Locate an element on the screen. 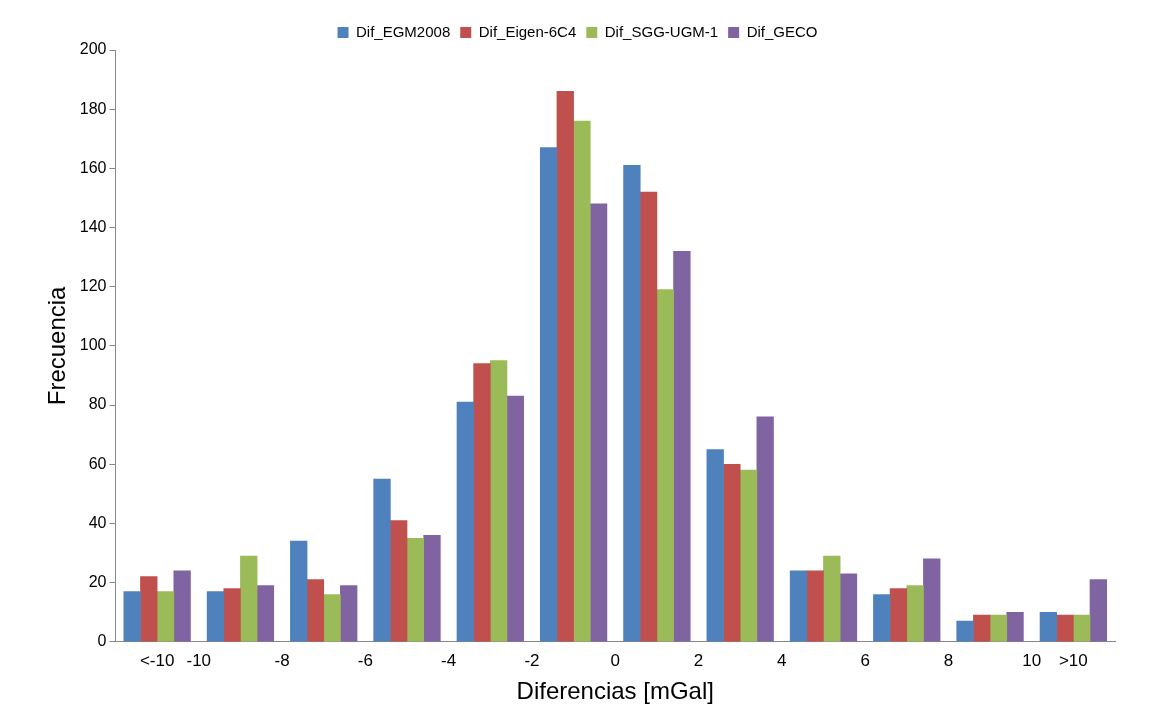  x-tick-label: -6 is located at coordinates (365, 660).